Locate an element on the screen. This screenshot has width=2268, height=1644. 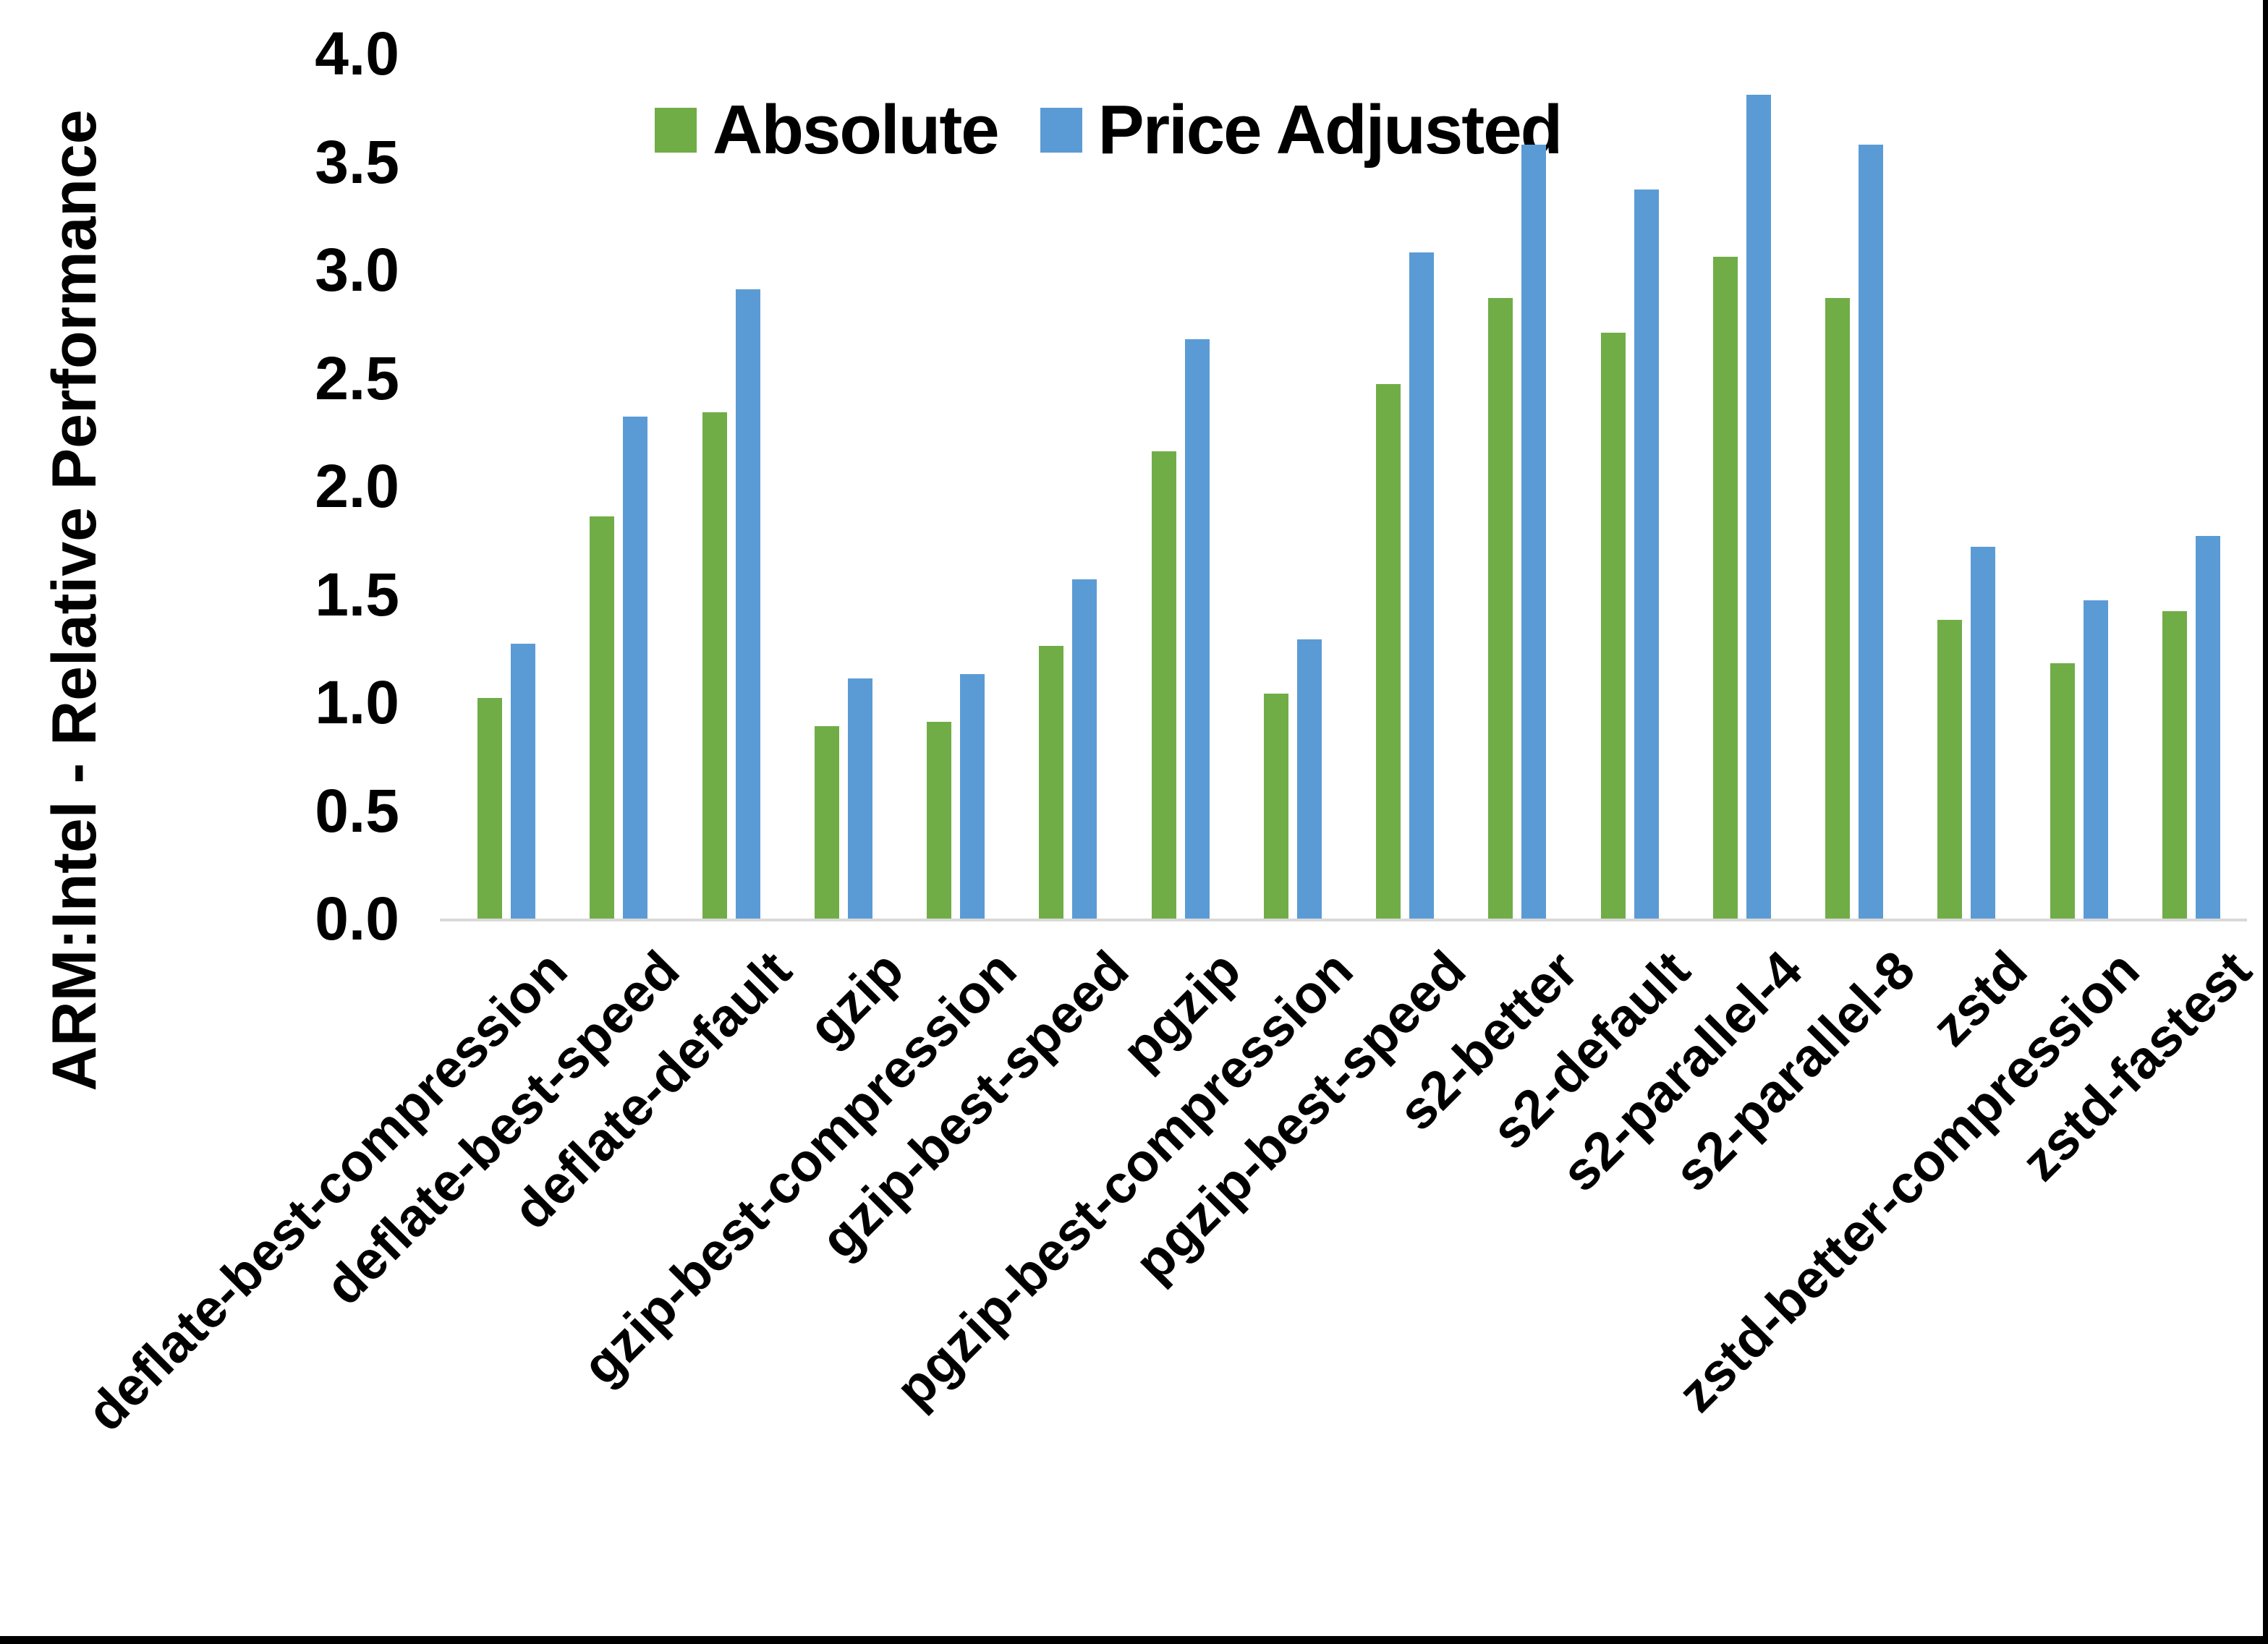
bar-price-adjusted-s2-better is located at coordinates (1534, 531).